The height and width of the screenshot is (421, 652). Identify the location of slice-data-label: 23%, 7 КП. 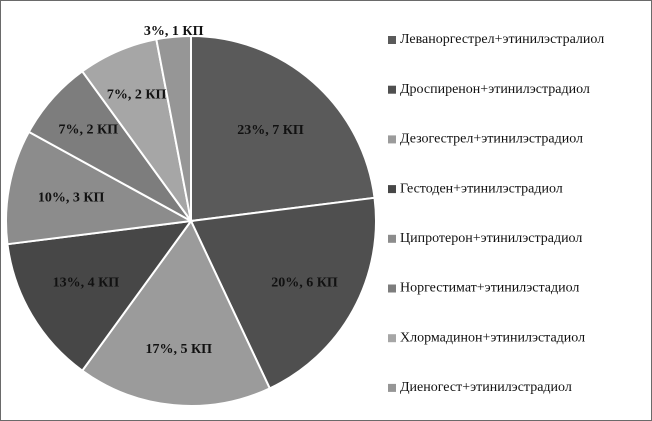
(270, 130).